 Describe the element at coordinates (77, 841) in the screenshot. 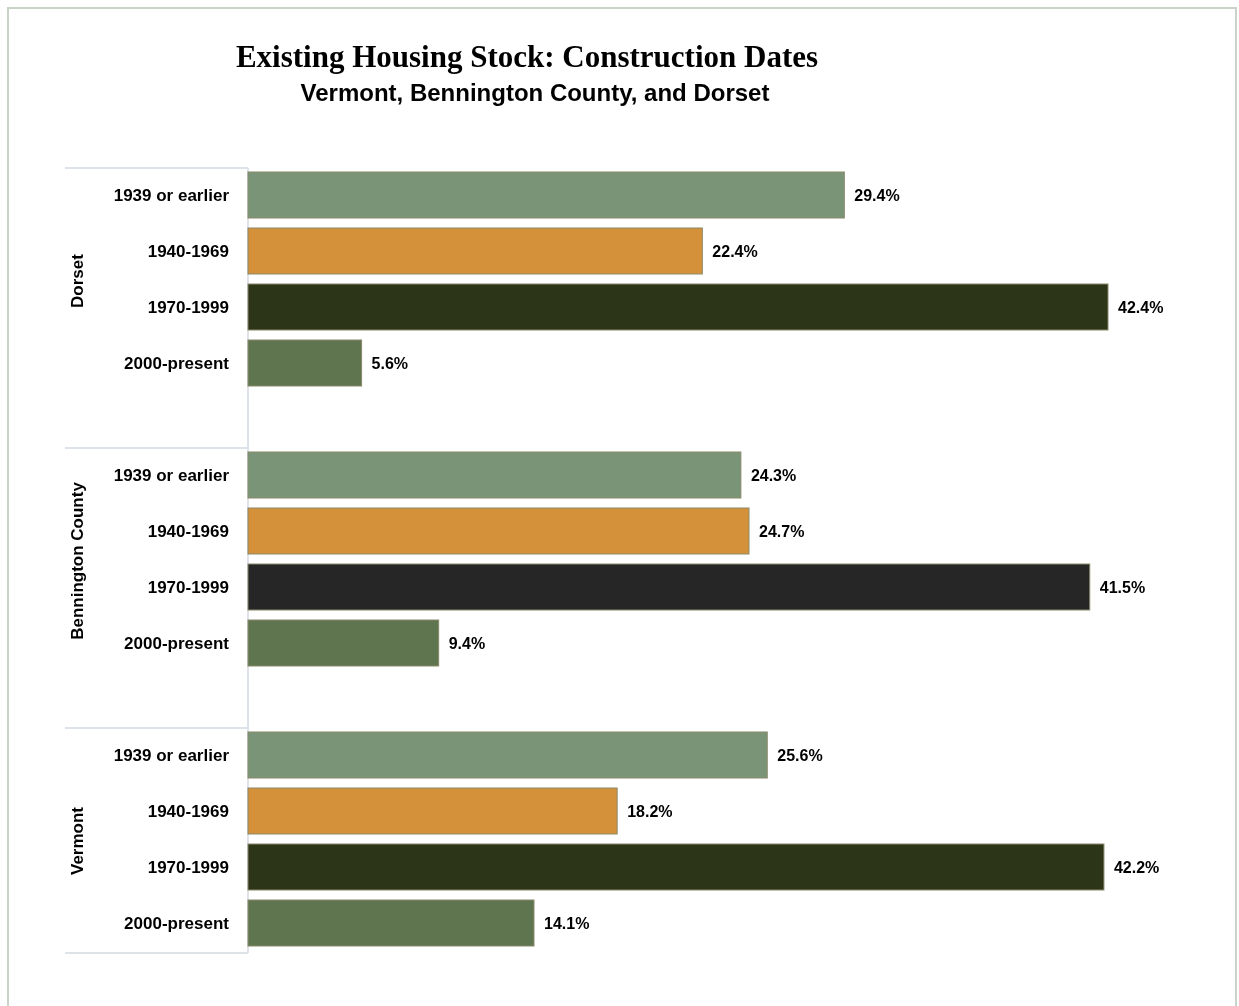

I see `y-axis-title: Vermont` at that location.